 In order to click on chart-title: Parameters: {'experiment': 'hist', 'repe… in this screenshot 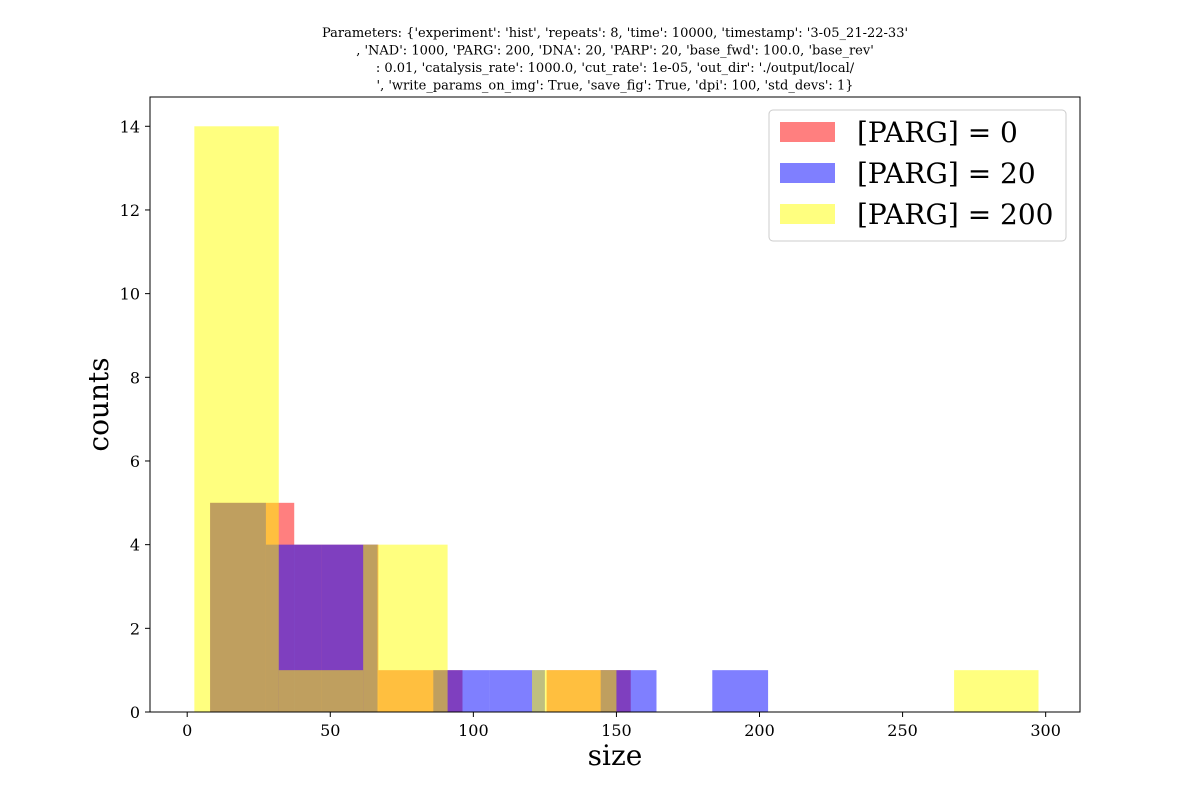, I will do `click(615, 60)`.